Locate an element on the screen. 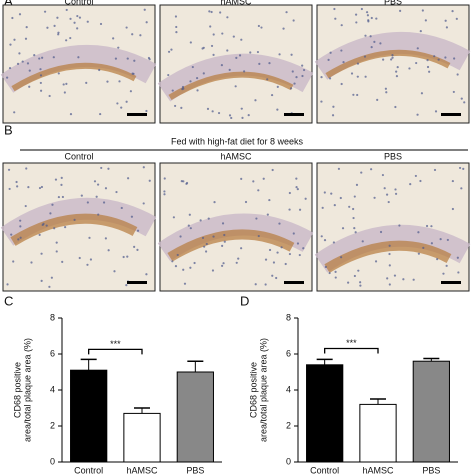  image-label: PBS is located at coordinates (393, 156).